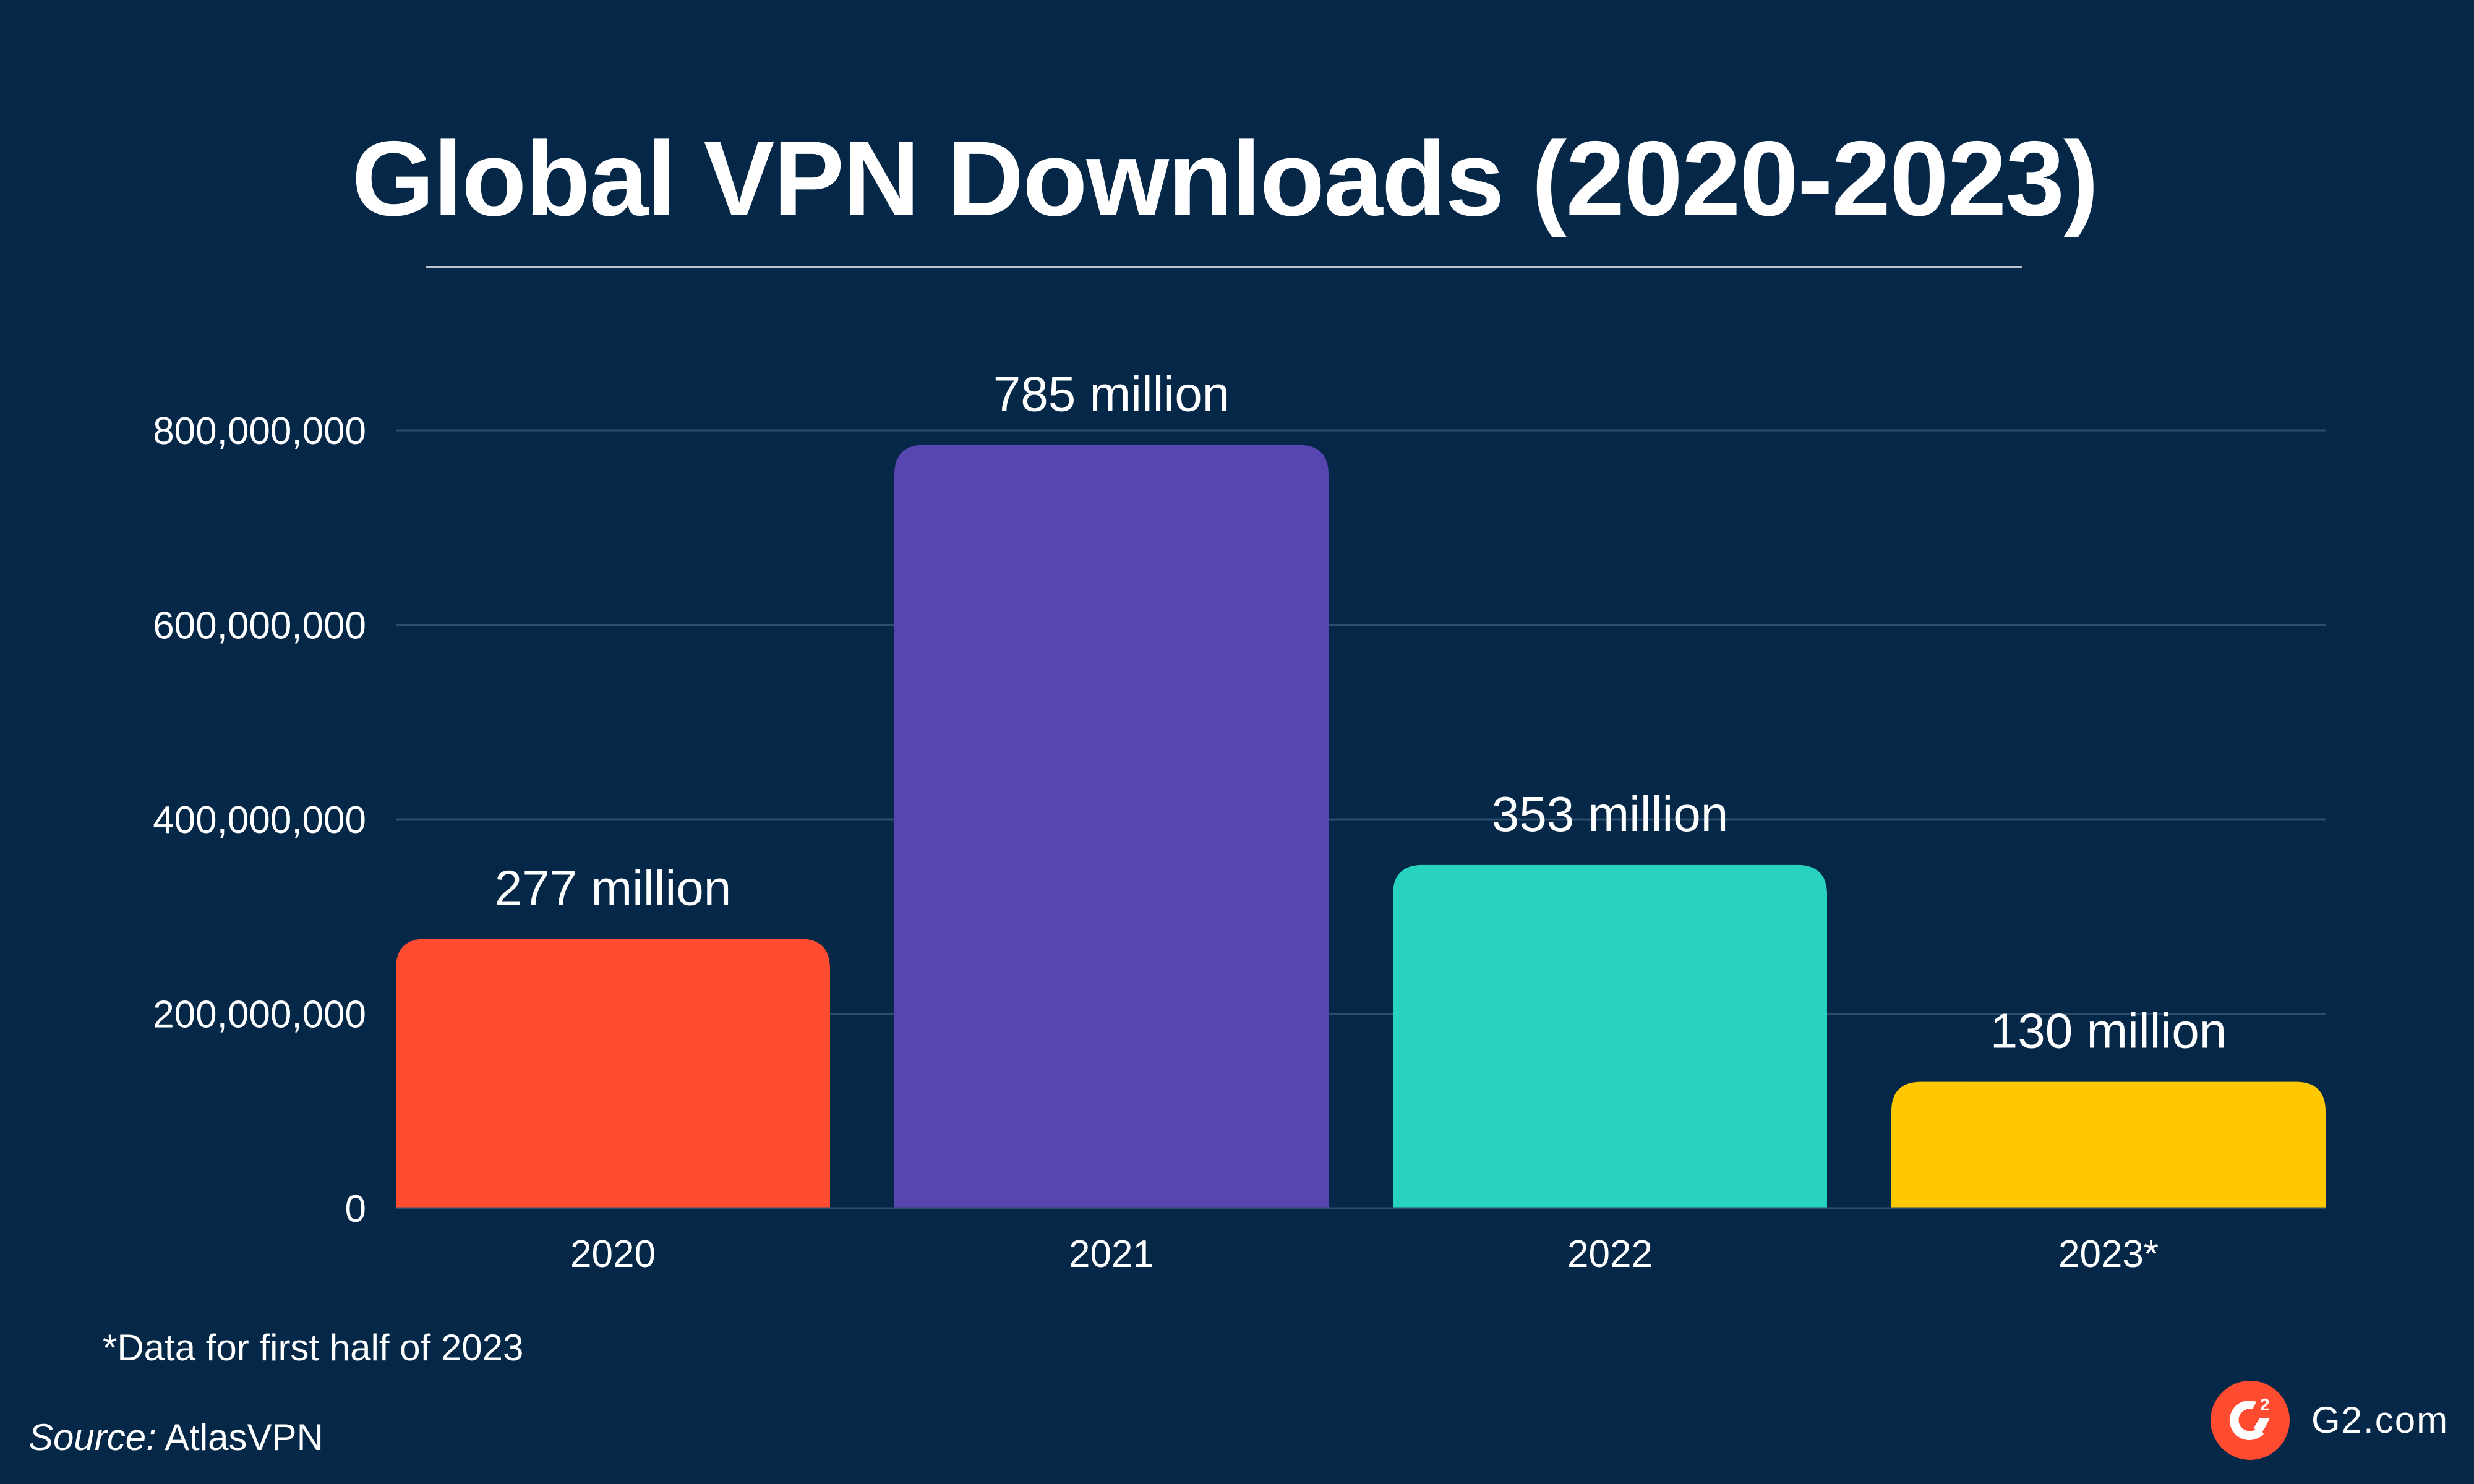  Describe the element at coordinates (259, 820) in the screenshot. I see `y-tick-label: 400,000,000` at that location.